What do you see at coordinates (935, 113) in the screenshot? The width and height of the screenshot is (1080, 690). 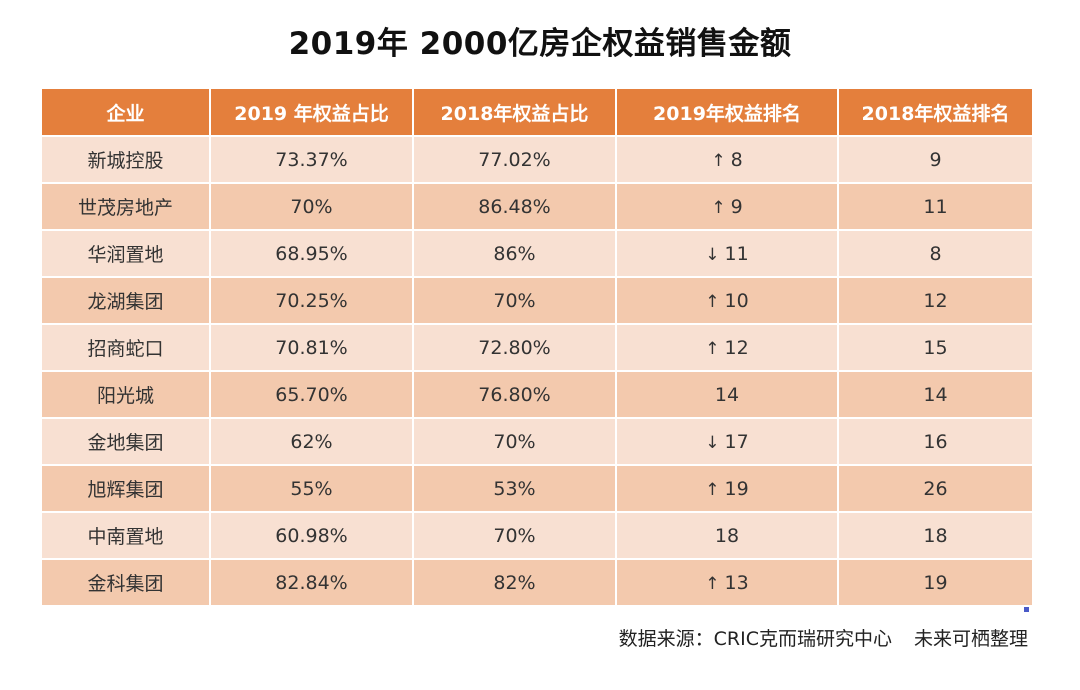 I see `header-rank-2018: 2018年权益排名` at bounding box center [935, 113].